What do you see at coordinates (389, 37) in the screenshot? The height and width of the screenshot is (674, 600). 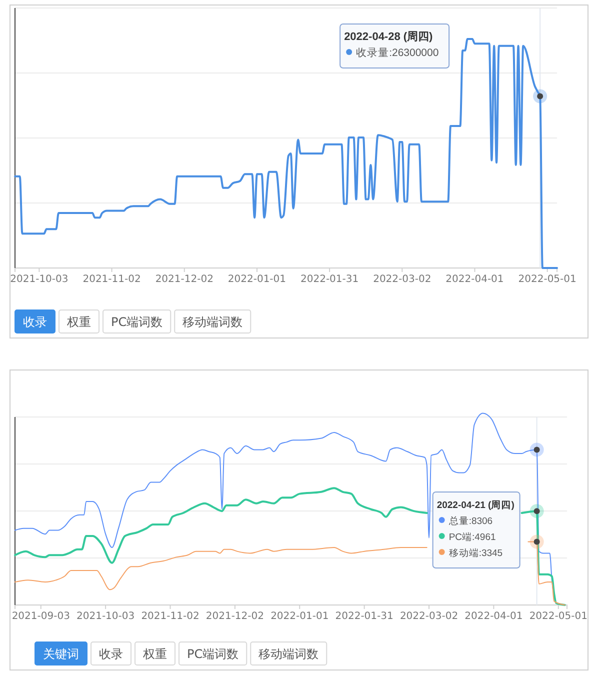 I see `annotation: 2022-04-28 (周四)` at bounding box center [389, 37].